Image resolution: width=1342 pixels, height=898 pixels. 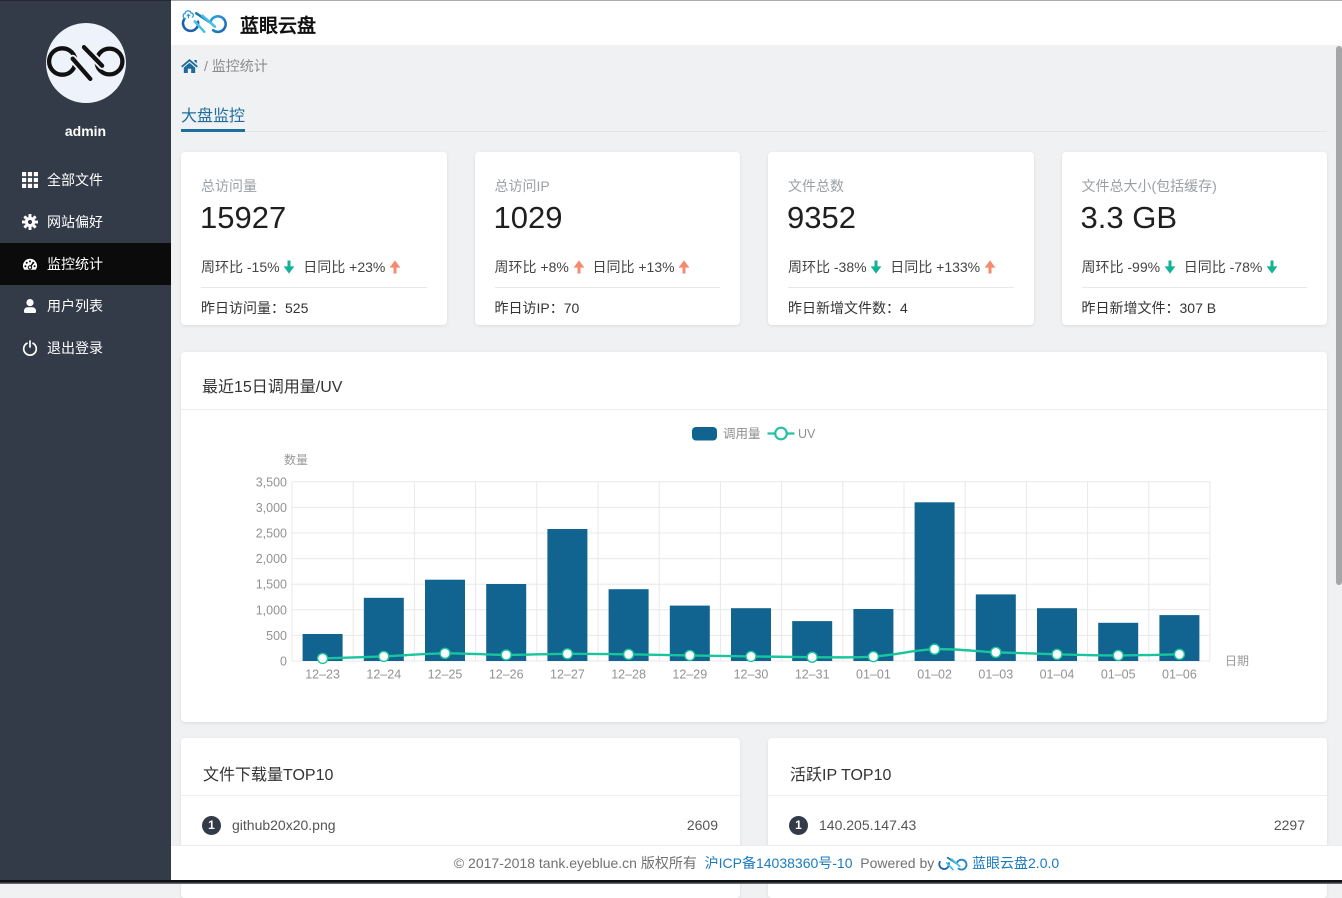 I want to click on svg-text: 01–04, so click(x=1057, y=675).